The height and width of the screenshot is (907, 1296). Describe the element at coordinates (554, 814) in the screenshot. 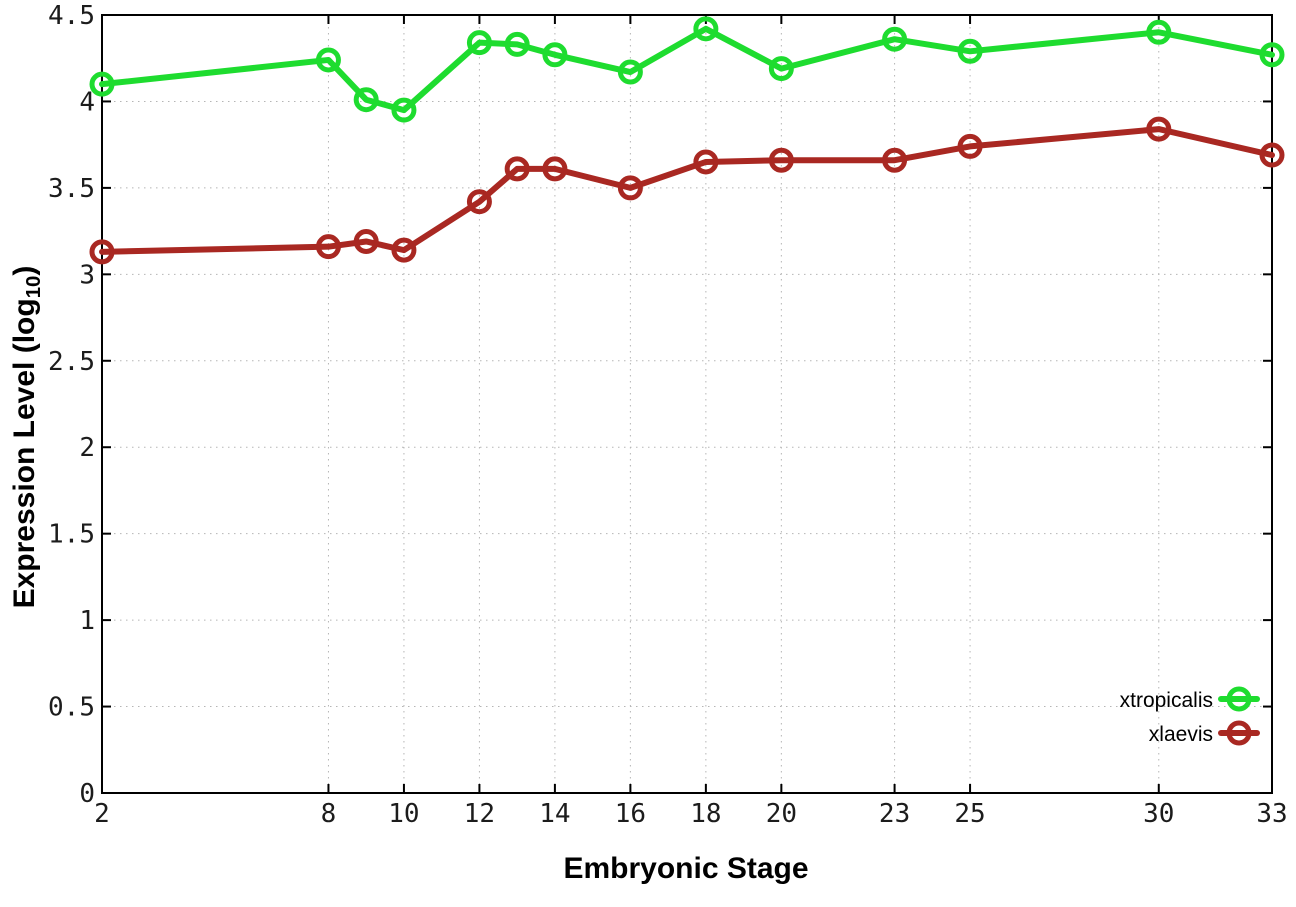

I see `x-tick-label: 14` at that location.